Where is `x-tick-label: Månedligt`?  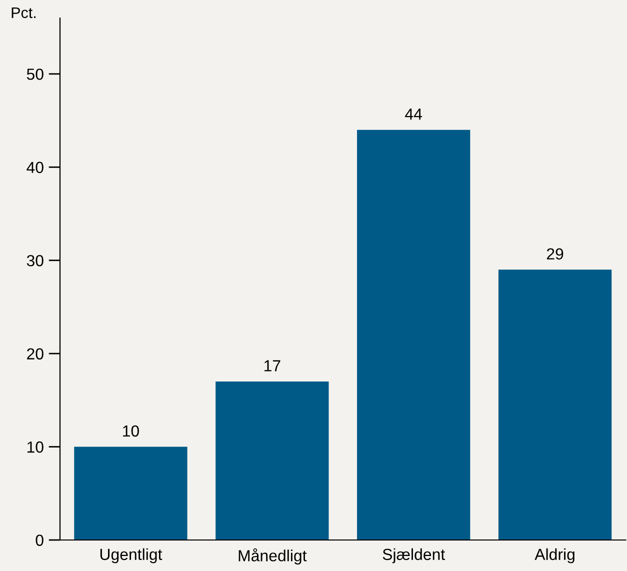 x-tick-label: Månedligt is located at coordinates (272, 556).